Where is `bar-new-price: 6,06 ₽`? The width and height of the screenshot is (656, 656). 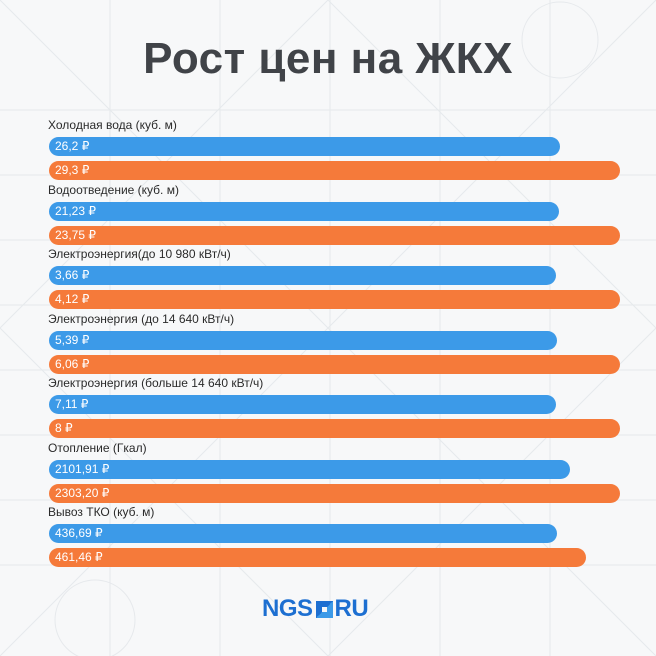
bar-new-price: 6,06 ₽ is located at coordinates (334, 364).